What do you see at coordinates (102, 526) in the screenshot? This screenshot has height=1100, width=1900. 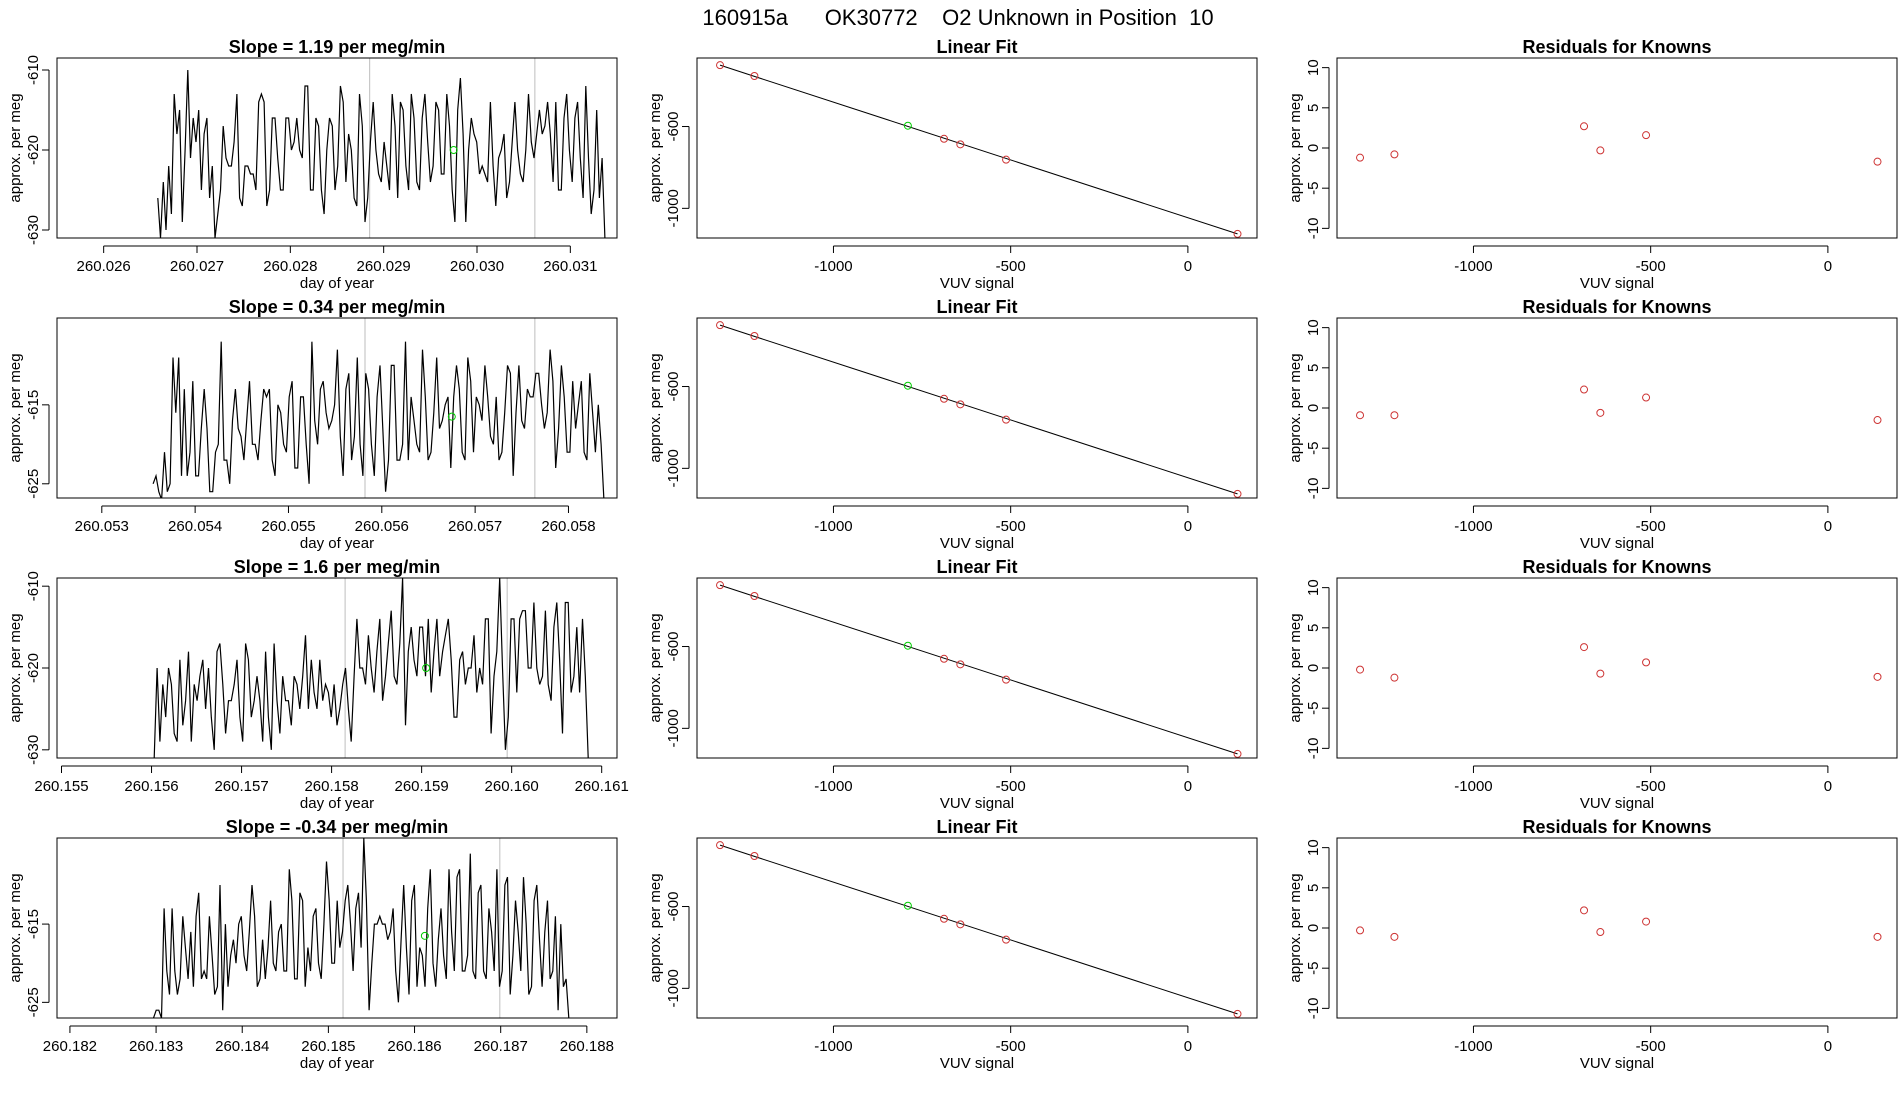 I see `x-tick-label: 260.053` at bounding box center [102, 526].